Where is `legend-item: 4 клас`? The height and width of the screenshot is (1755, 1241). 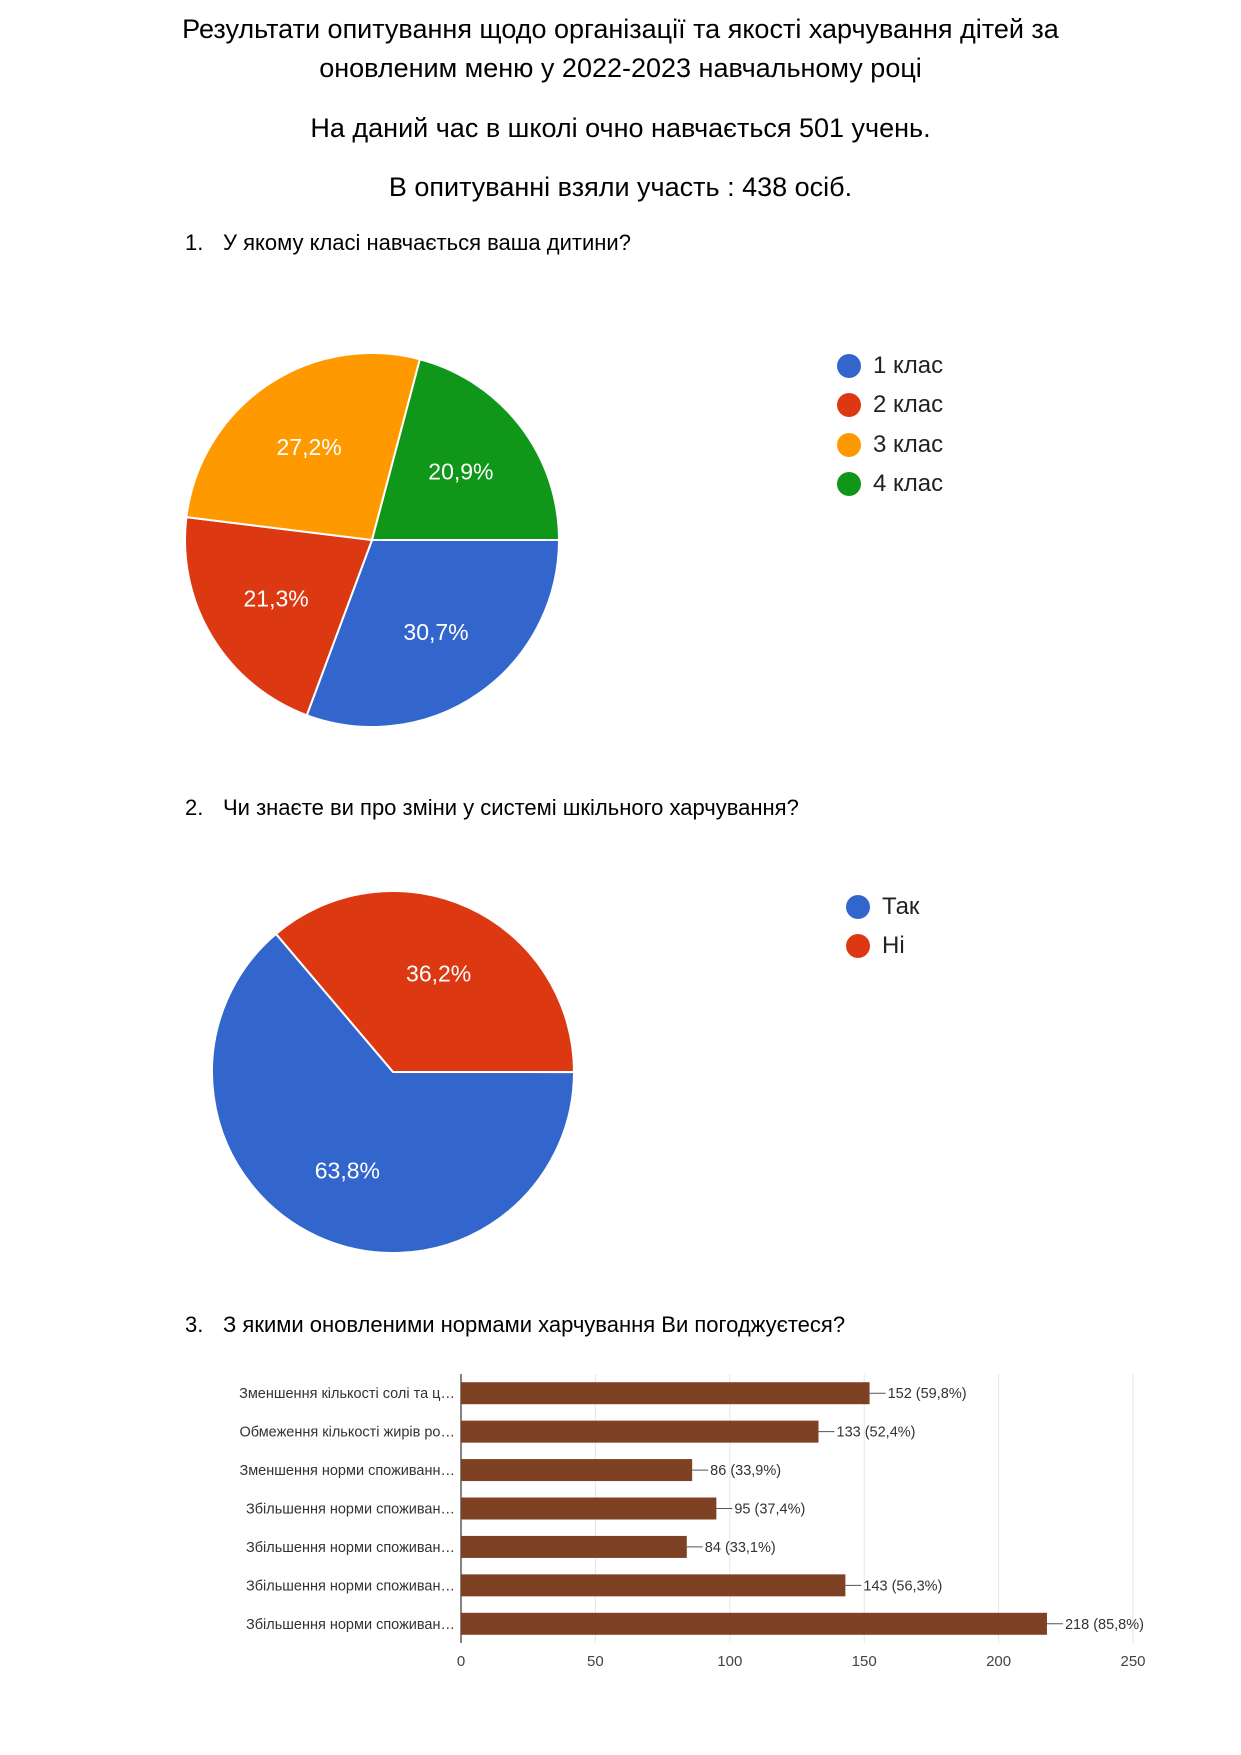 legend-item: 4 клас is located at coordinates (890, 485).